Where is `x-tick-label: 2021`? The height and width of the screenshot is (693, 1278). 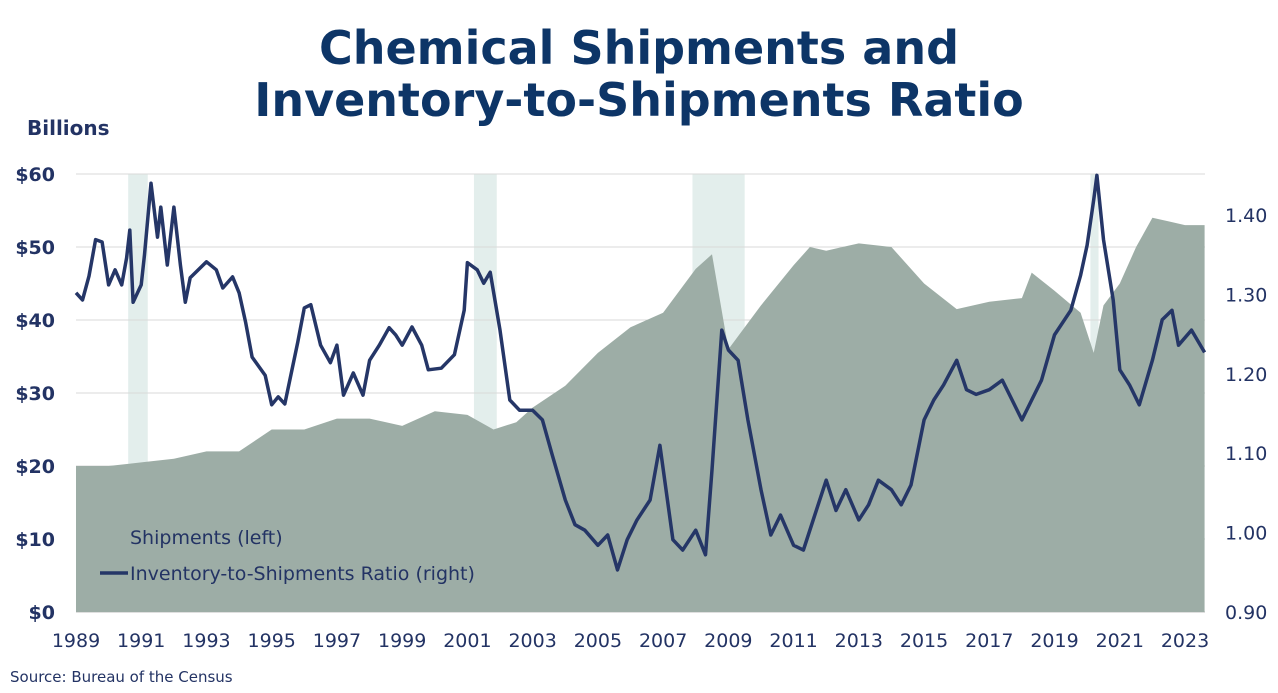
x-tick-label: 2021 is located at coordinates (1120, 641).